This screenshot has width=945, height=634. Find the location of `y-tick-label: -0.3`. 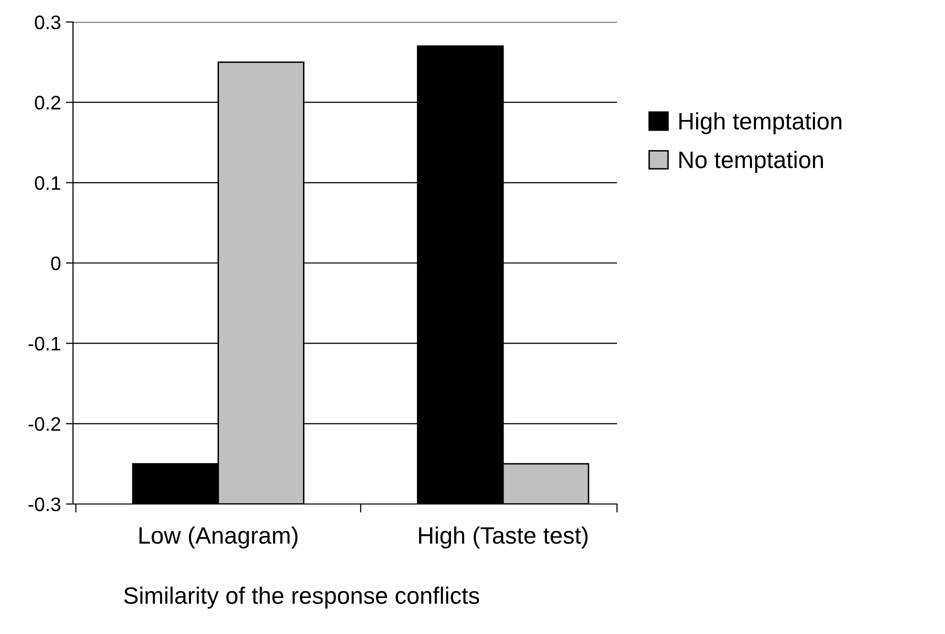

y-tick-label: -0.3 is located at coordinates (44, 504).